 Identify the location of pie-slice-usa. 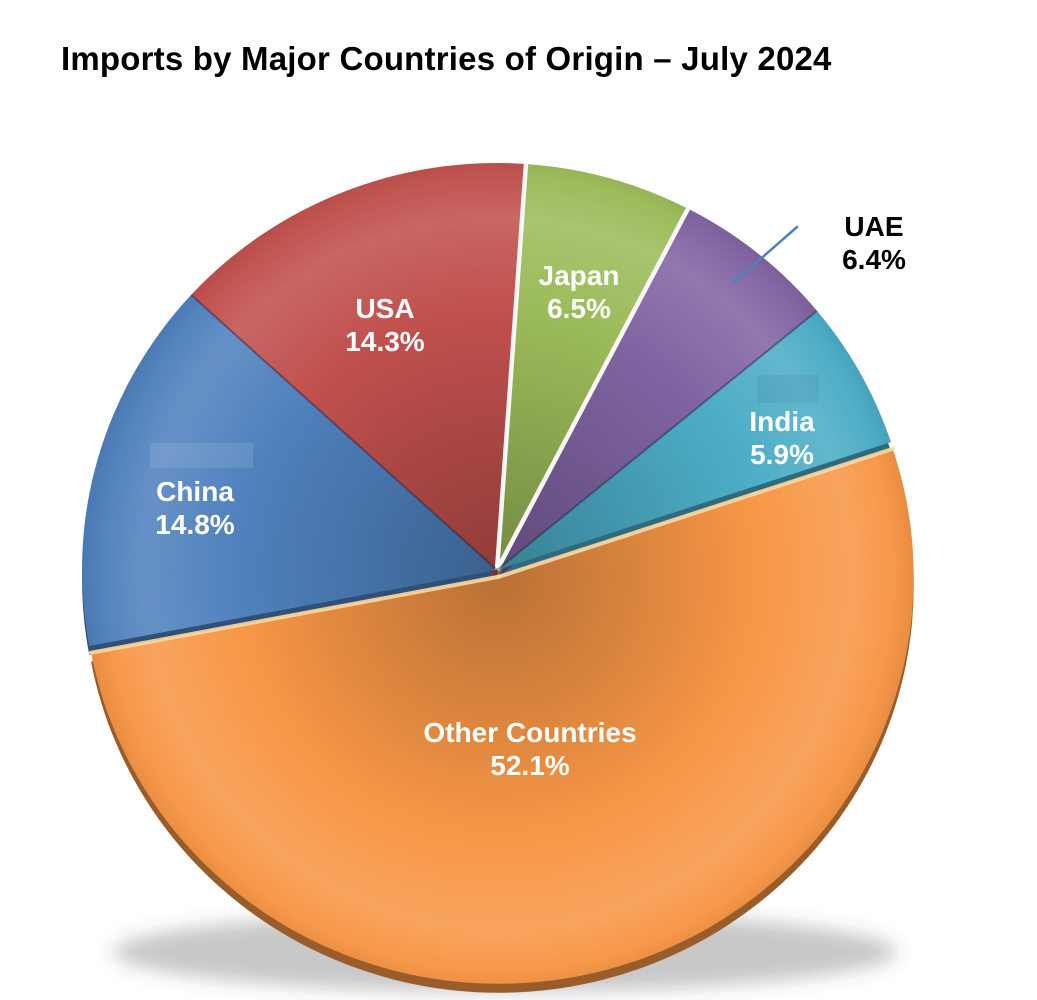
(358, 366).